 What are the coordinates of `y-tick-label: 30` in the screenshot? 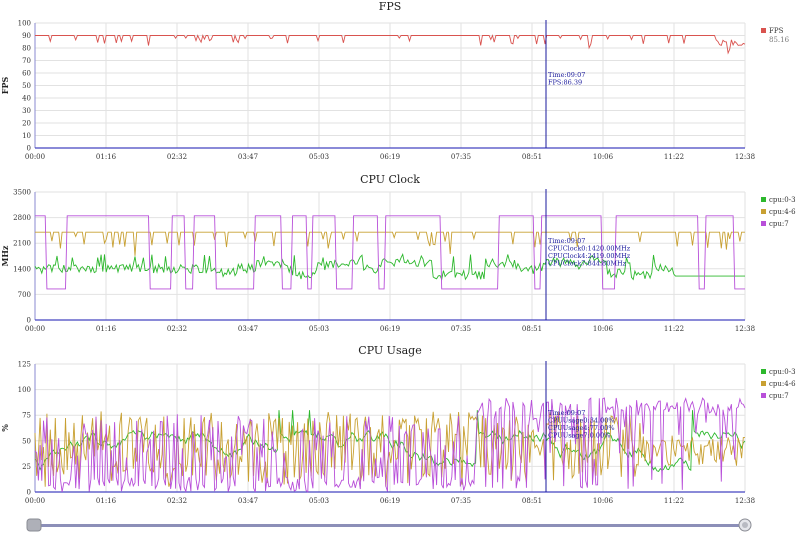 It's located at (26, 111).